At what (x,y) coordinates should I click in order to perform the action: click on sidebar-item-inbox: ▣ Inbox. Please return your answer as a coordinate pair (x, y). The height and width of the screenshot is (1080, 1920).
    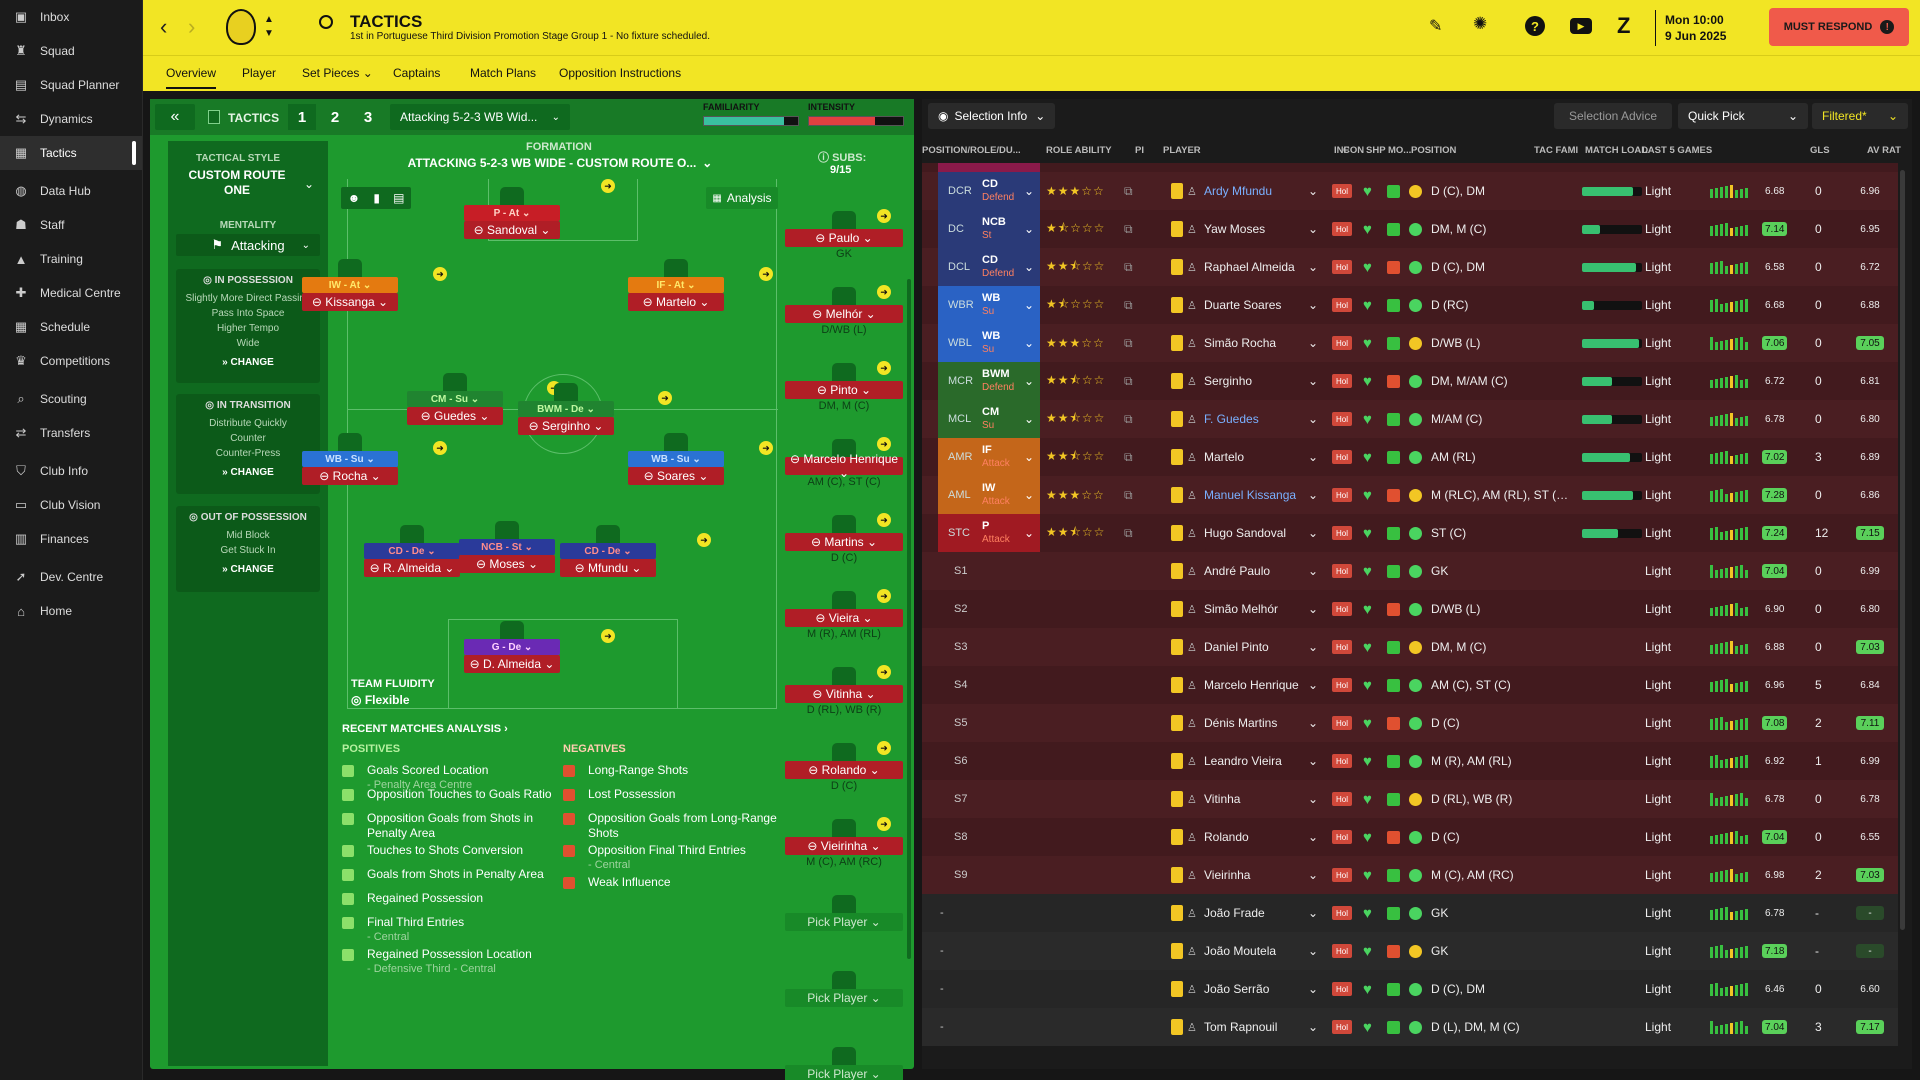
    Looking at the image, I should click on (71, 17).